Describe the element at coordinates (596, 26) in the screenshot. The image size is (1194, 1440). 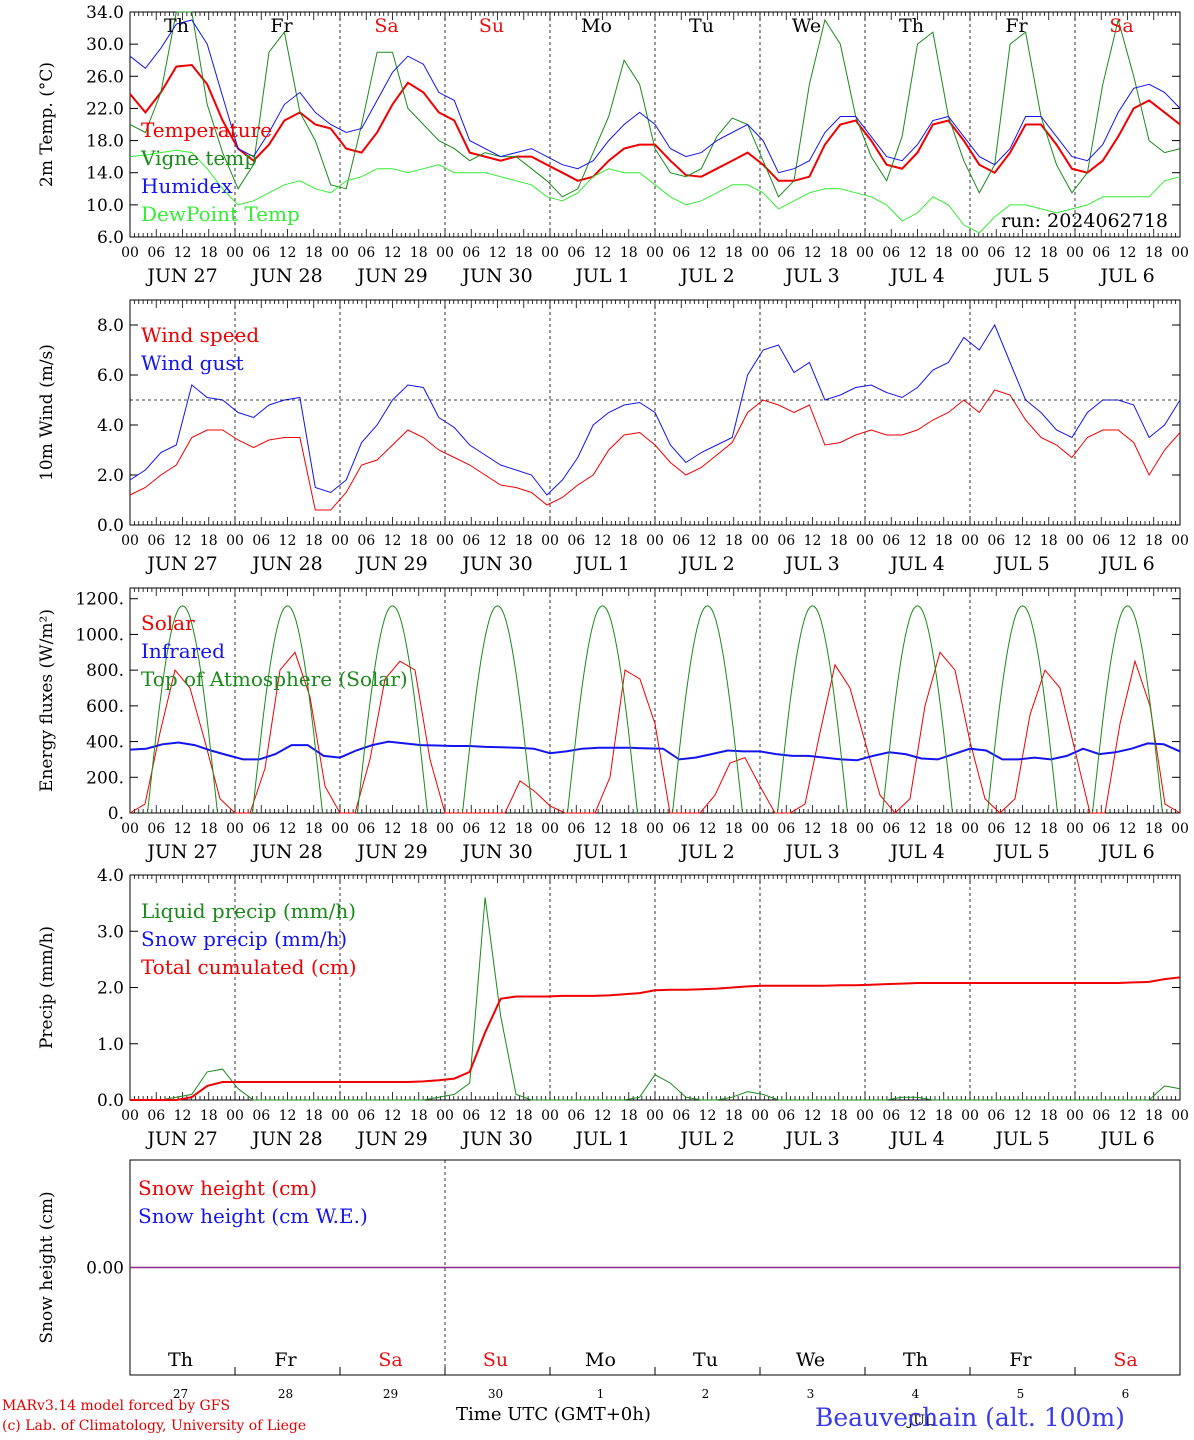
I see `weekday-label: Mo` at that location.